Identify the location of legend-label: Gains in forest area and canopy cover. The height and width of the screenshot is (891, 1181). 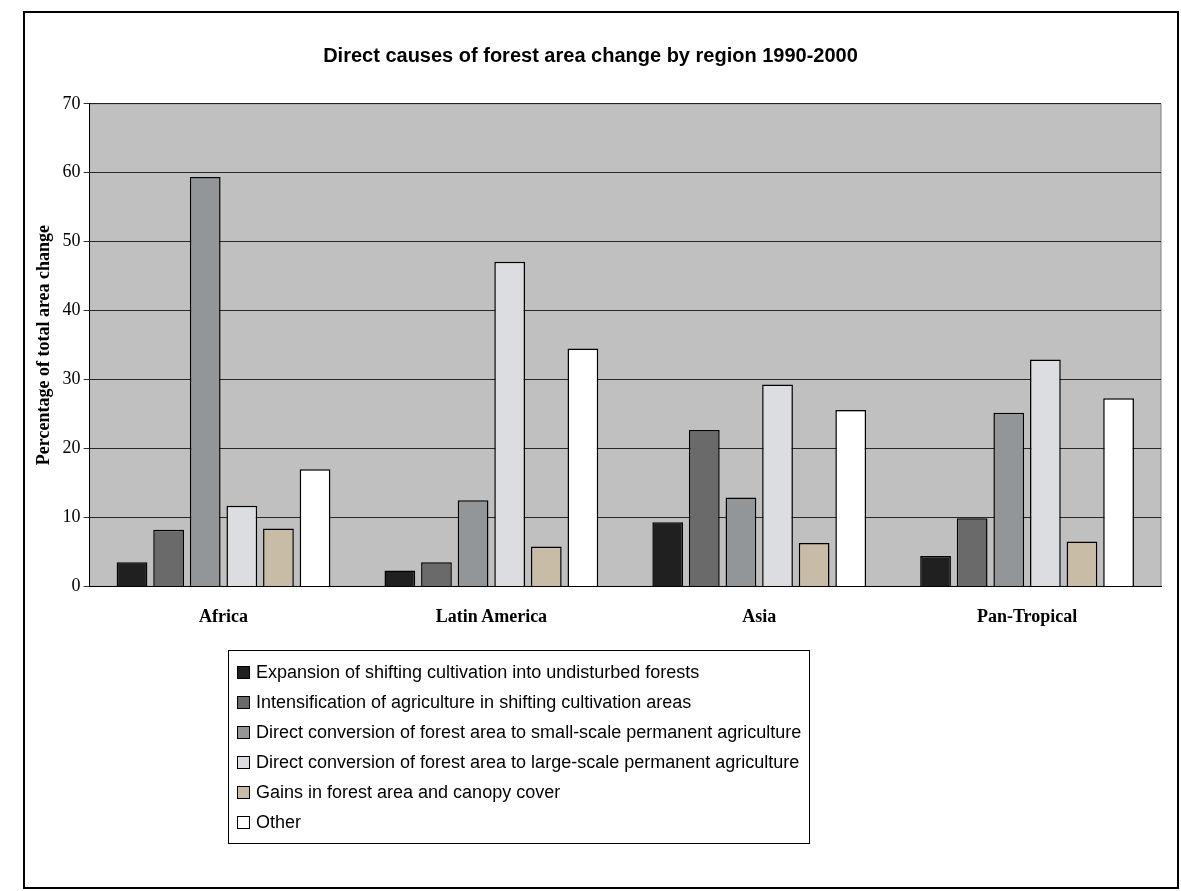
(408, 792).